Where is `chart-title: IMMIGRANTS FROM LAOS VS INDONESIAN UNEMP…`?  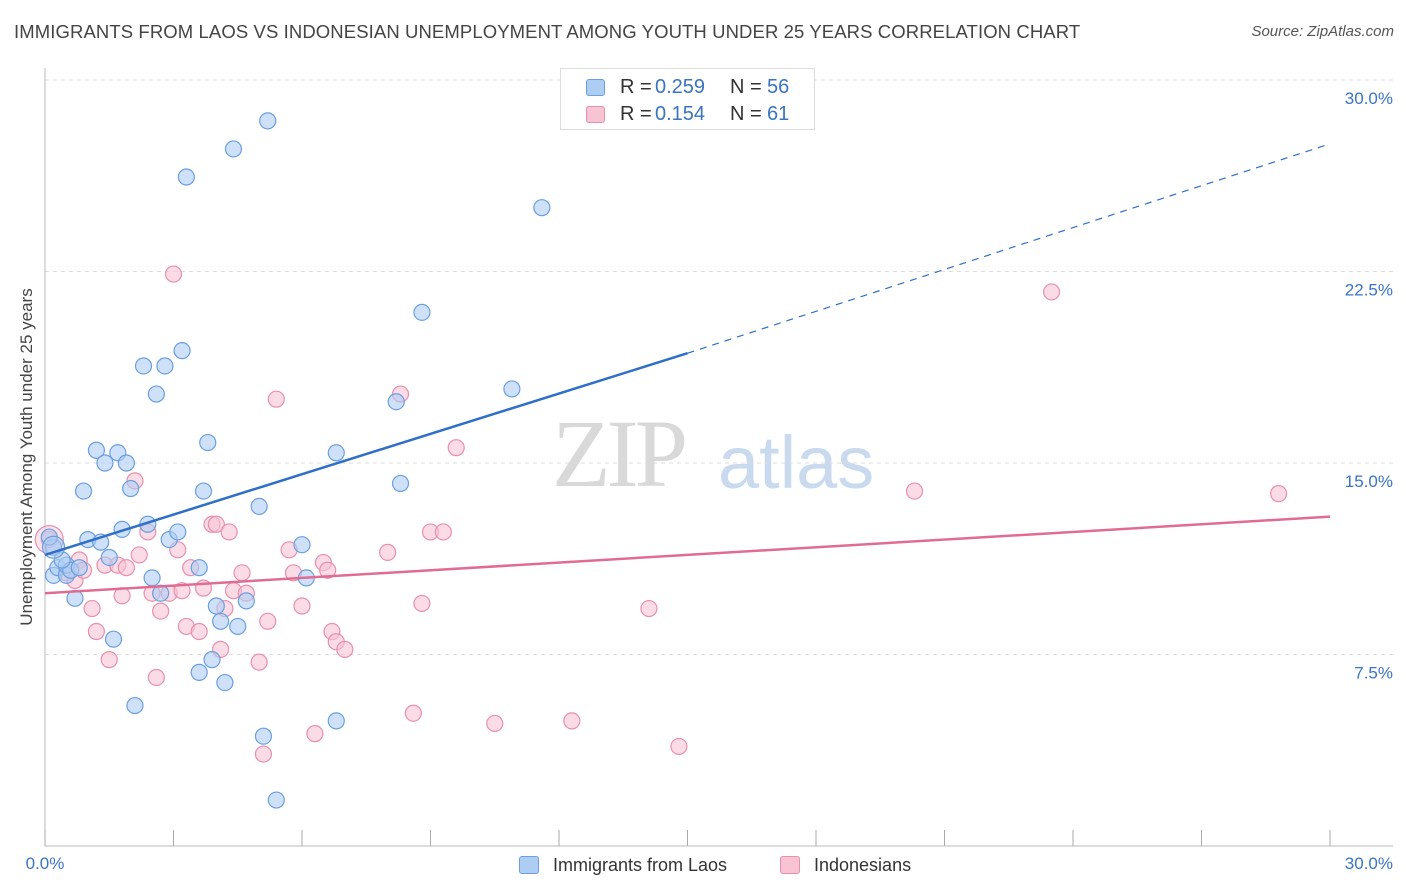
chart-title: IMMIGRANTS FROM LAOS VS INDONESIAN UNEMP… is located at coordinates (547, 31).